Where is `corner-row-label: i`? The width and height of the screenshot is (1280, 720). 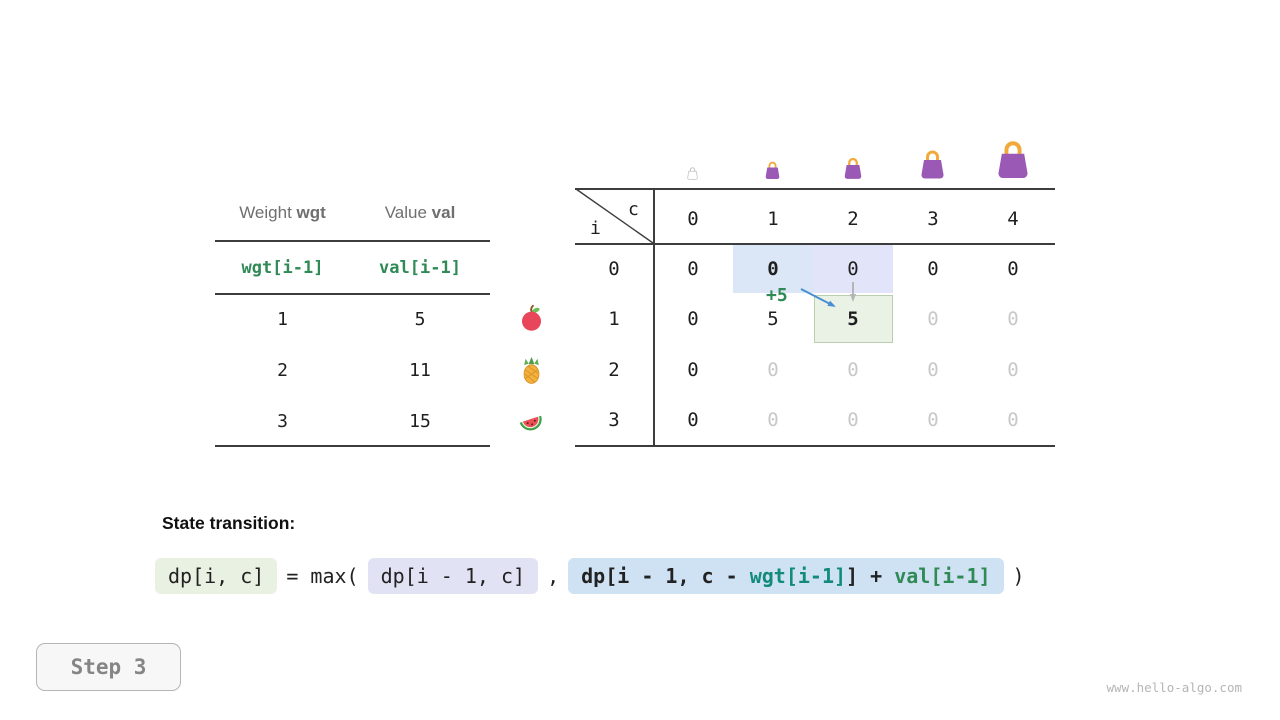 corner-row-label: i is located at coordinates (595, 228).